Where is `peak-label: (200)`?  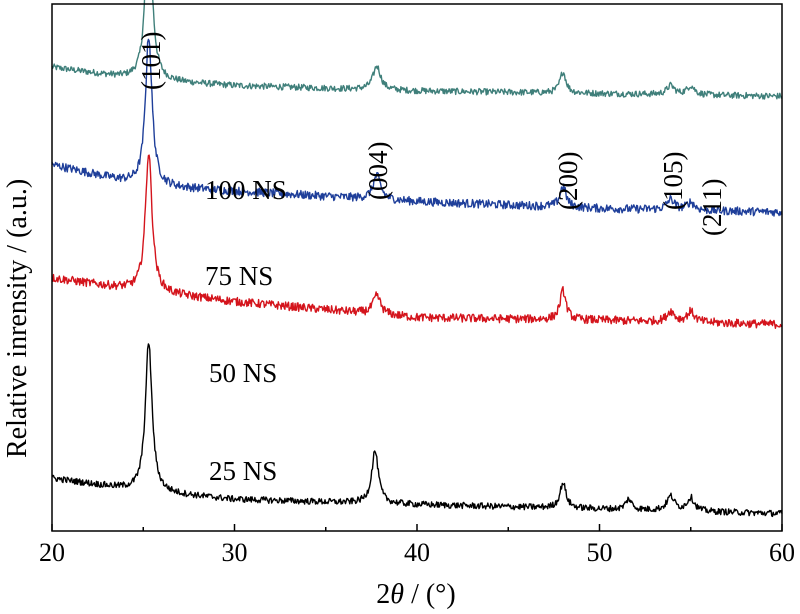
peak-label: (200) is located at coordinates (568, 181).